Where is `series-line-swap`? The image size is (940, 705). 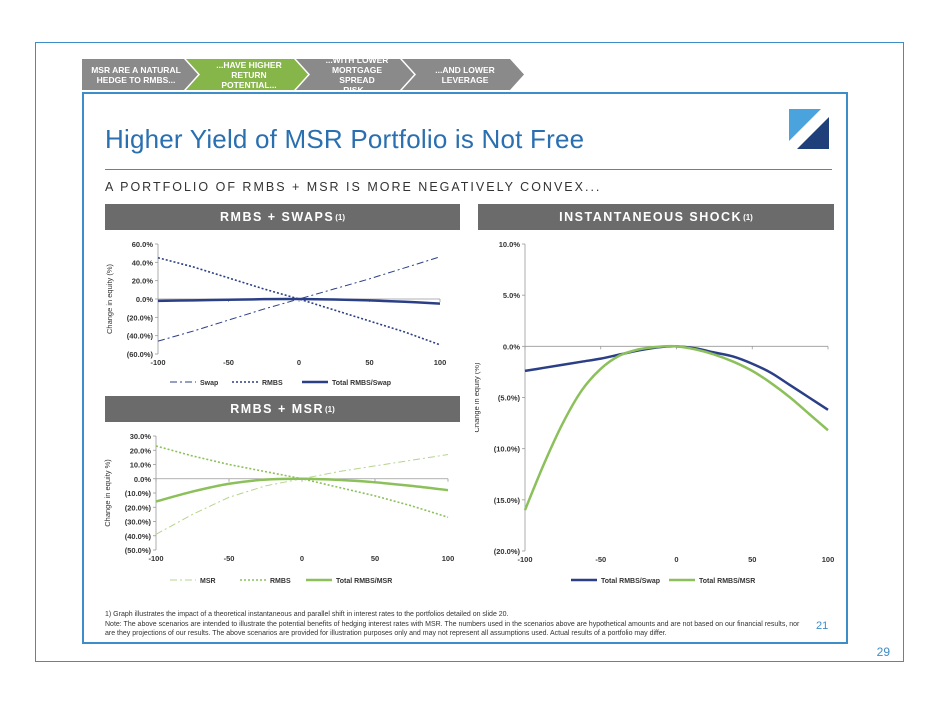 series-line-swap is located at coordinates (299, 299).